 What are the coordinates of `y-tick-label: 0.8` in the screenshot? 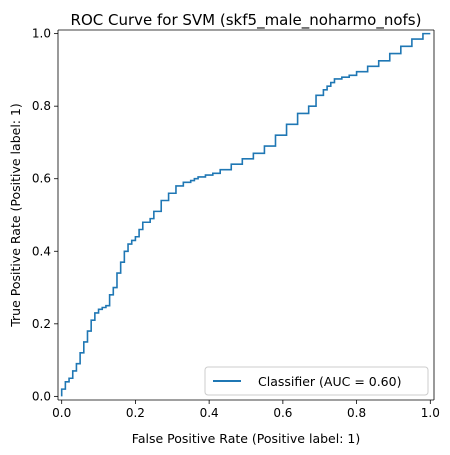 It's located at (41, 106).